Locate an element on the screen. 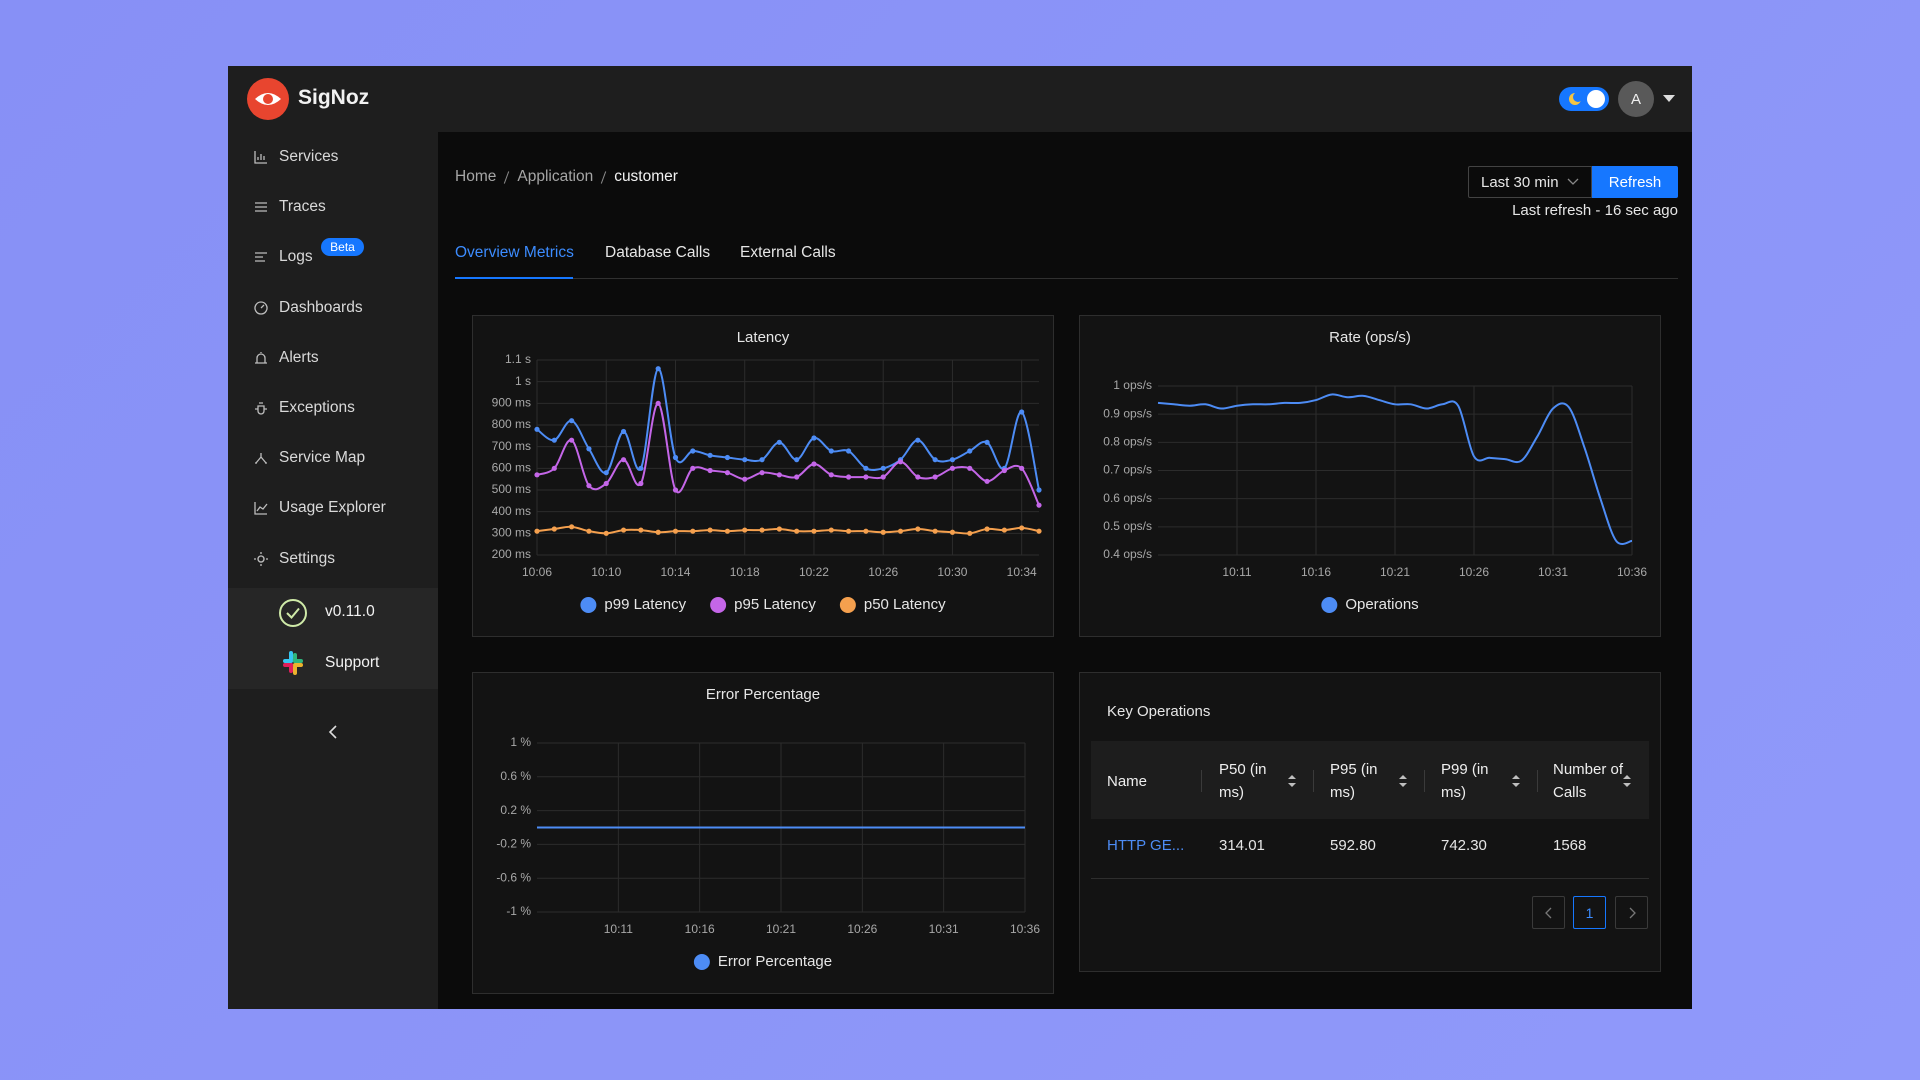  x-tick-label: 10:31 is located at coordinates (944, 929).